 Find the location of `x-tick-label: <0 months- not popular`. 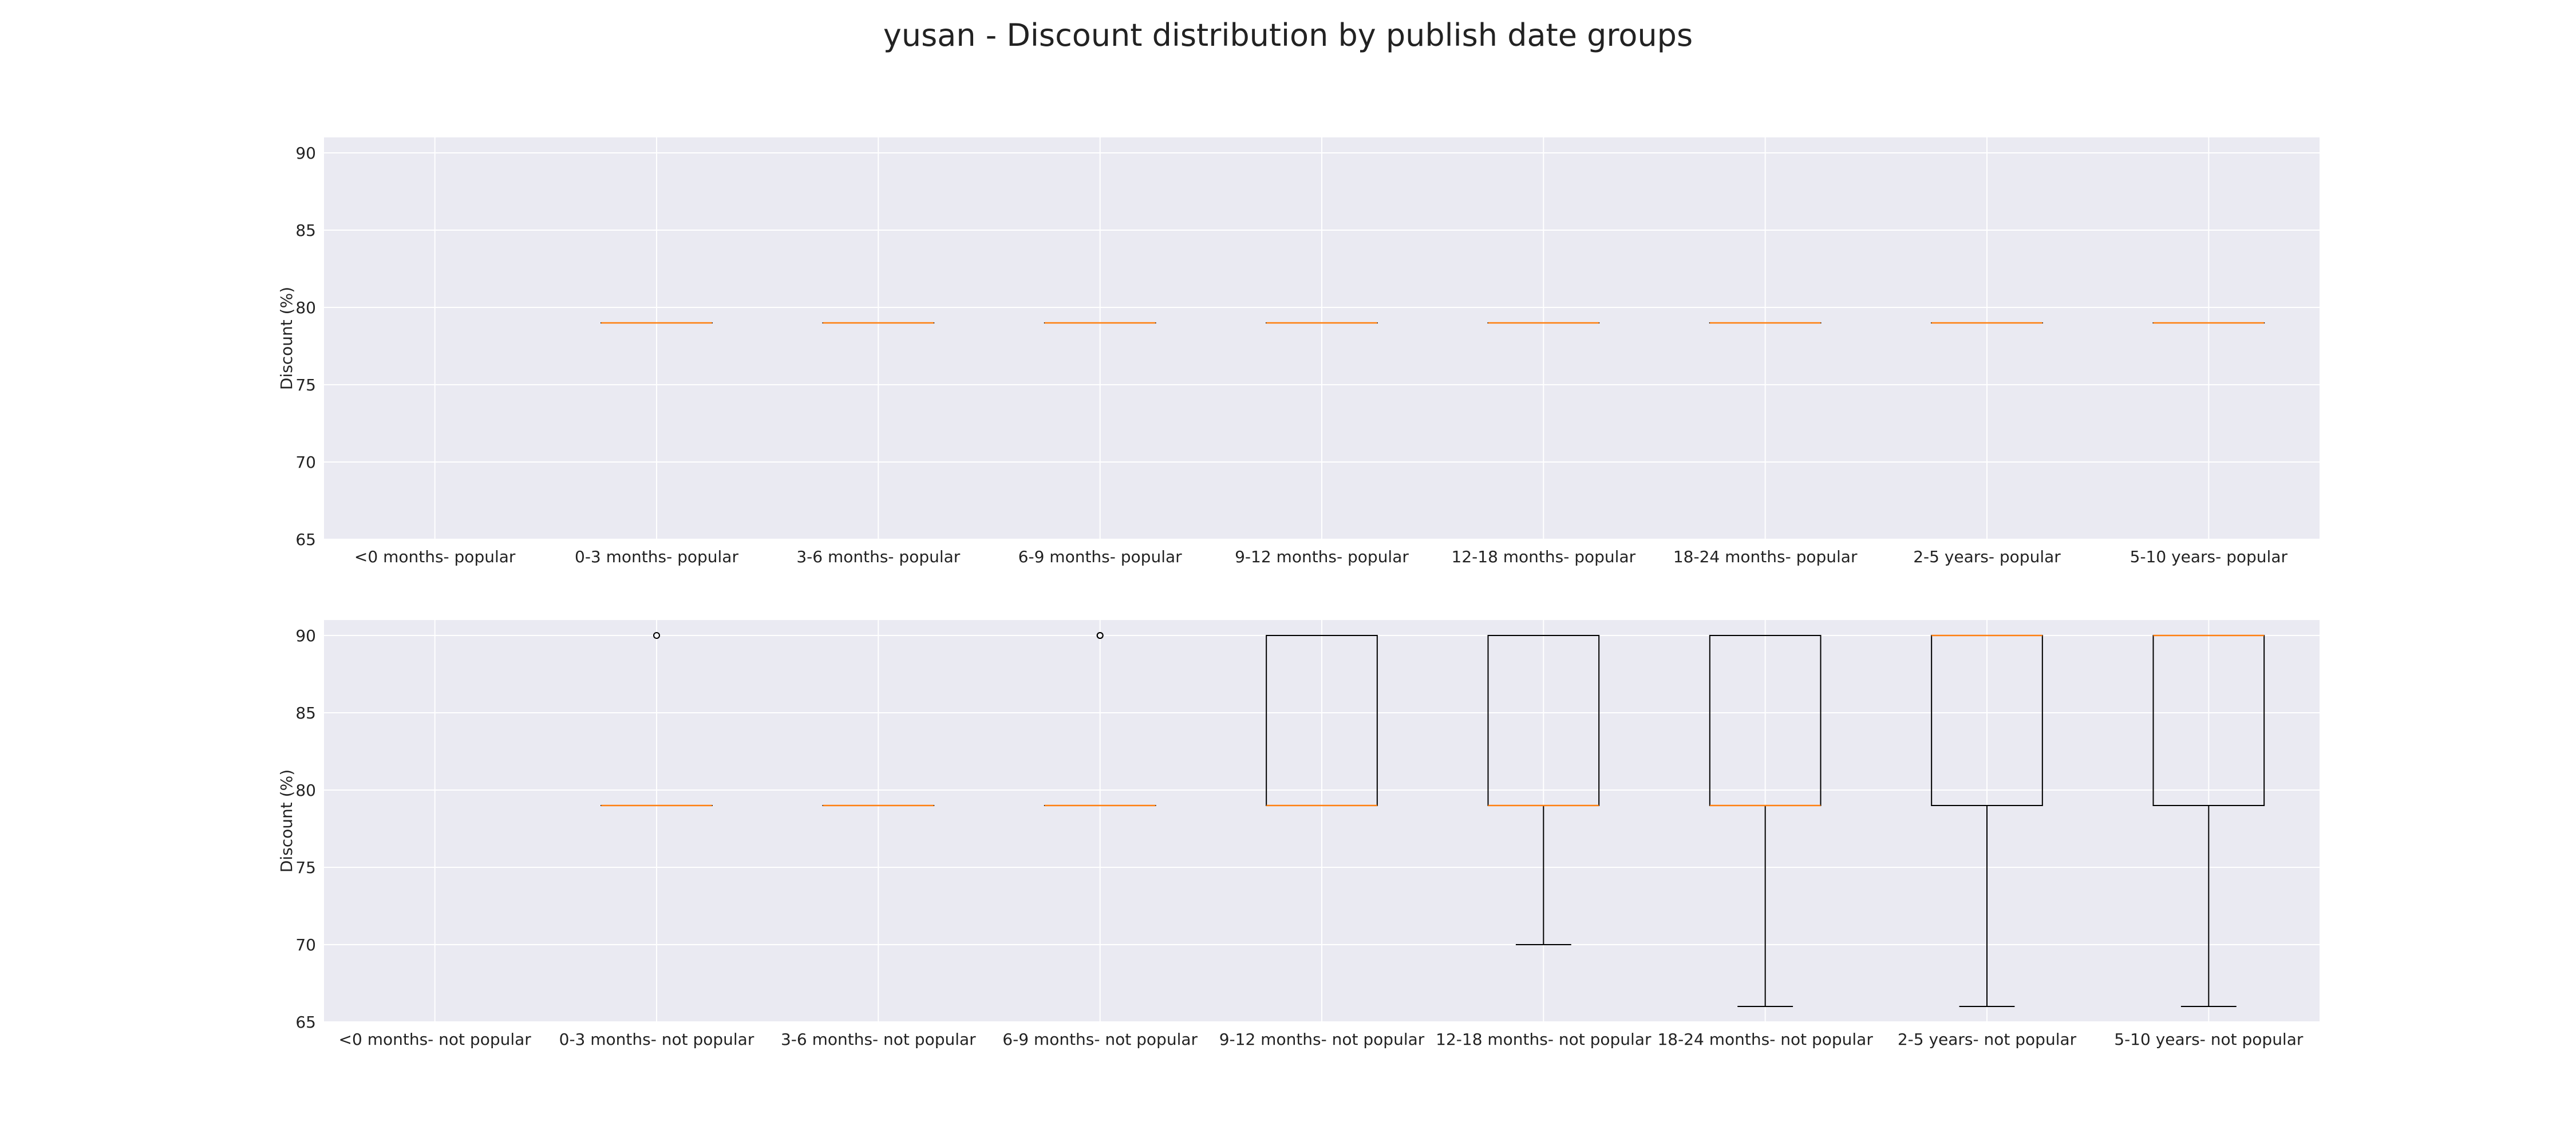

x-tick-label: <0 months- not popular is located at coordinates (435, 1039).